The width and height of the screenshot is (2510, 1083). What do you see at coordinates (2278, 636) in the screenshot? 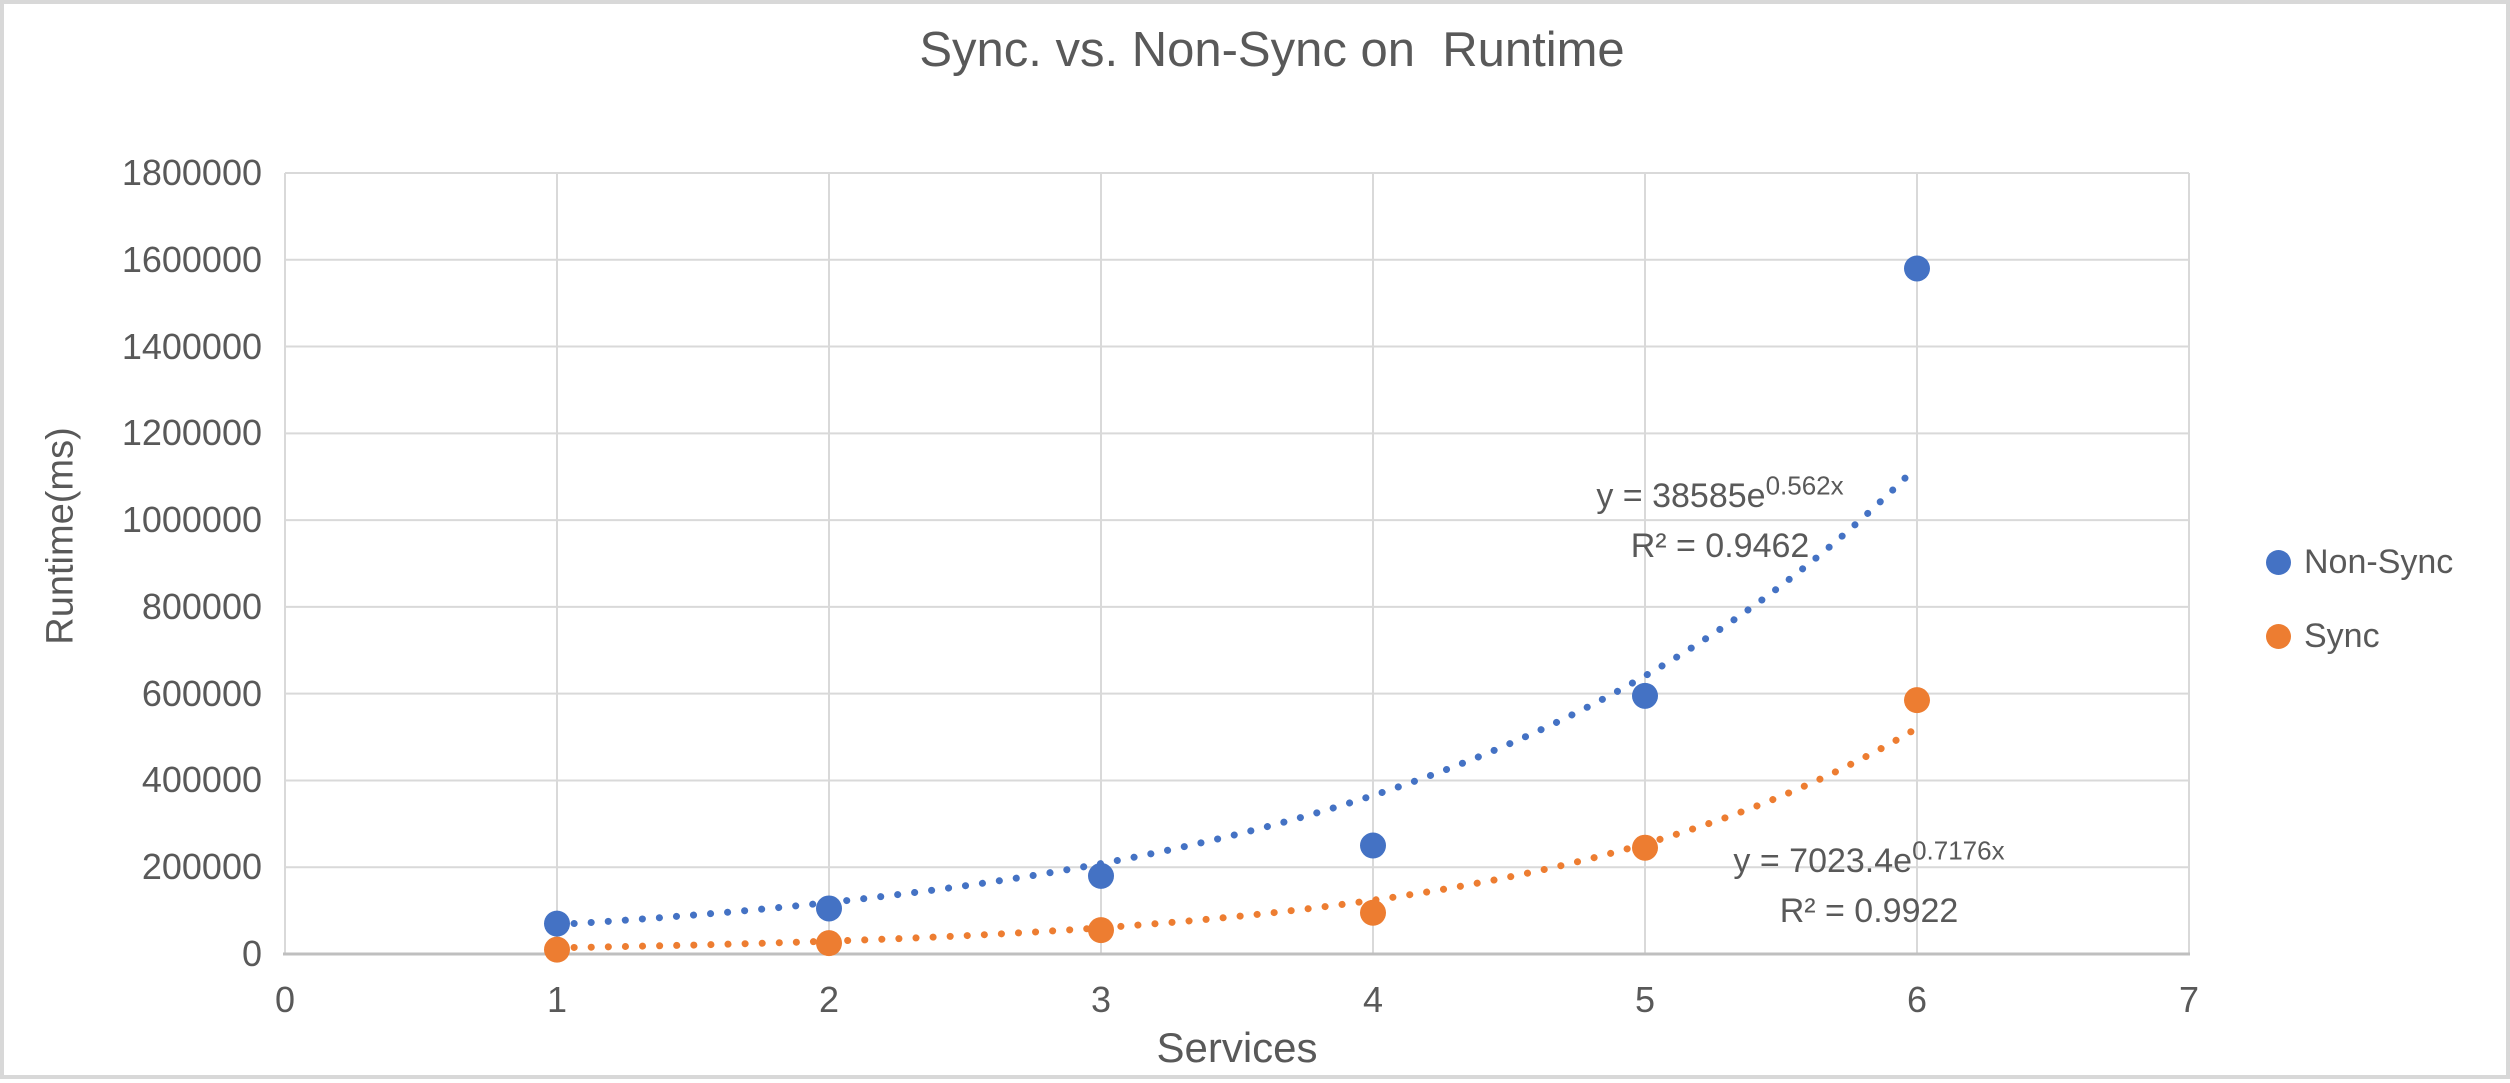
I see `sync-legend-marker-icon` at bounding box center [2278, 636].